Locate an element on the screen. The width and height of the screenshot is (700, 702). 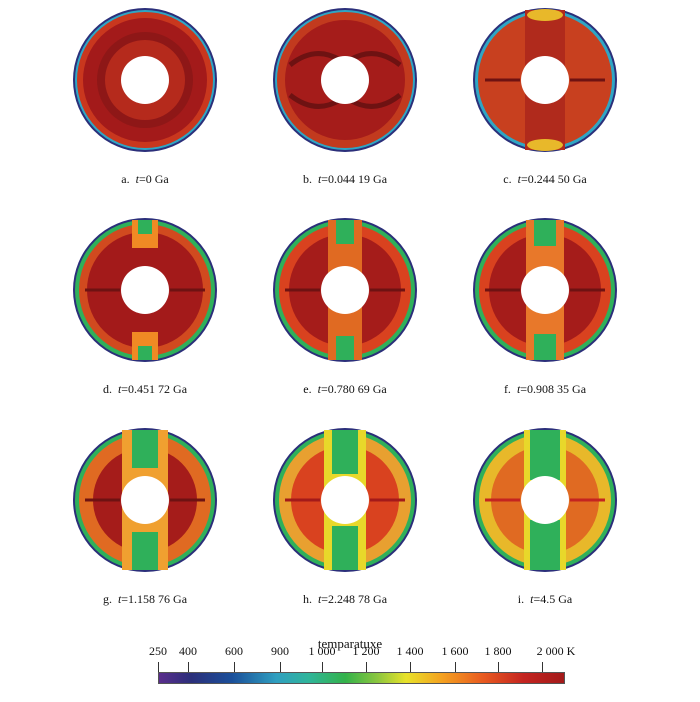
mantle-convection-plot-e is located at coordinates (345, 290).